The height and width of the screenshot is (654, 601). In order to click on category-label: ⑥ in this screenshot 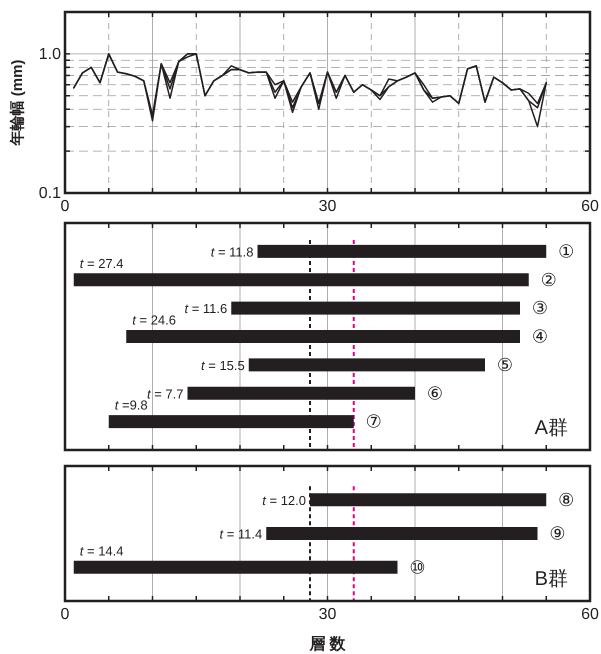, I will do `click(435, 393)`.